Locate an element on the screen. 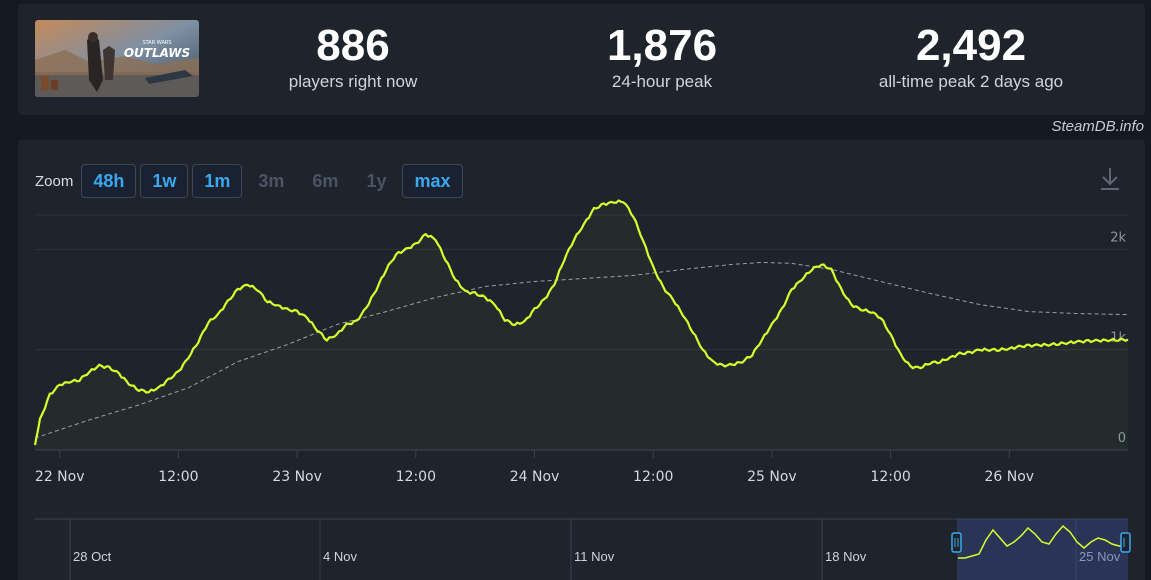  stat-24h-peak: 1,876 24-hour peak is located at coordinates (662, 57).